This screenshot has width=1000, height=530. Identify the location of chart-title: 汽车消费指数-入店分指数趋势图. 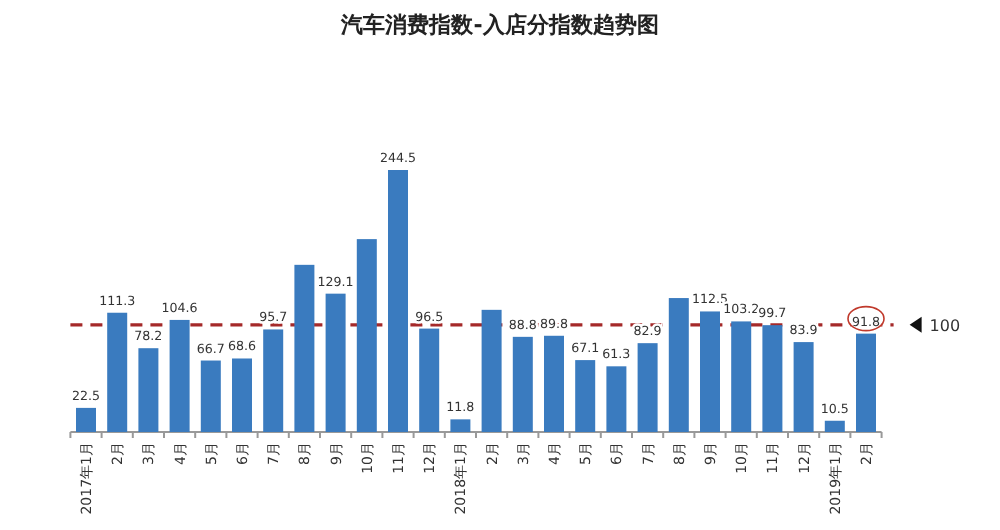
(499, 25).